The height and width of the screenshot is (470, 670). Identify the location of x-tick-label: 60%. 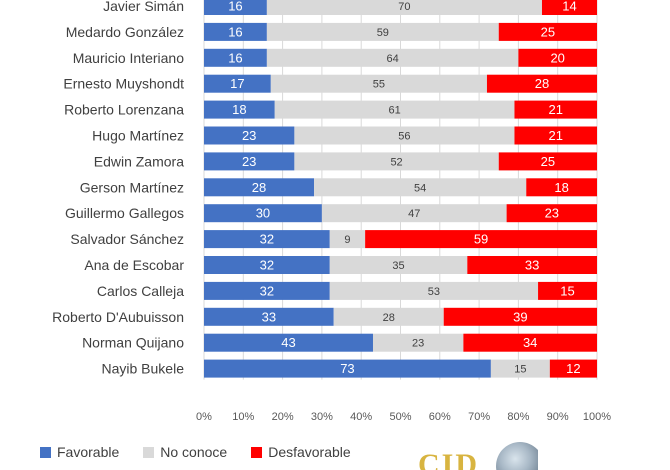
(440, 417).